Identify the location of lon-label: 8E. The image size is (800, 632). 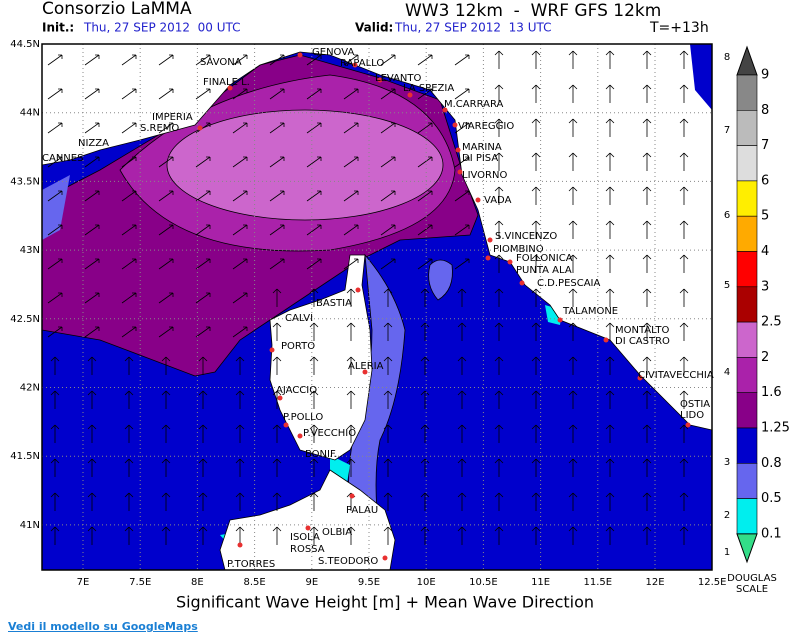
(197, 582).